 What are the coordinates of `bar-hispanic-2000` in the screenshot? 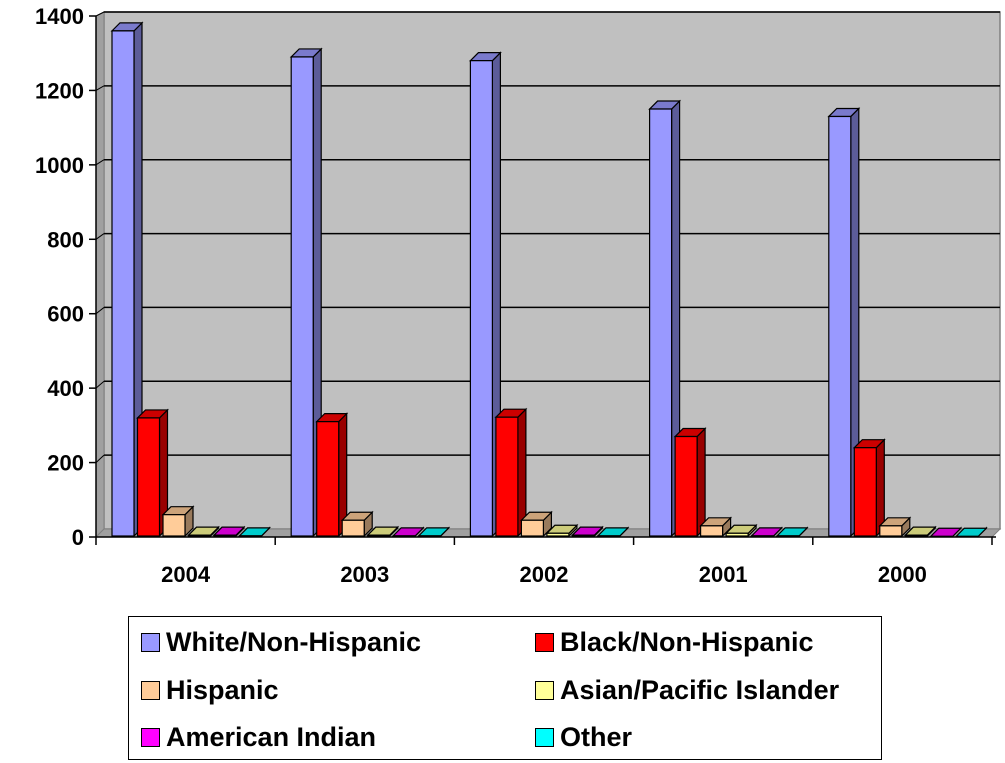 It's located at (895, 527).